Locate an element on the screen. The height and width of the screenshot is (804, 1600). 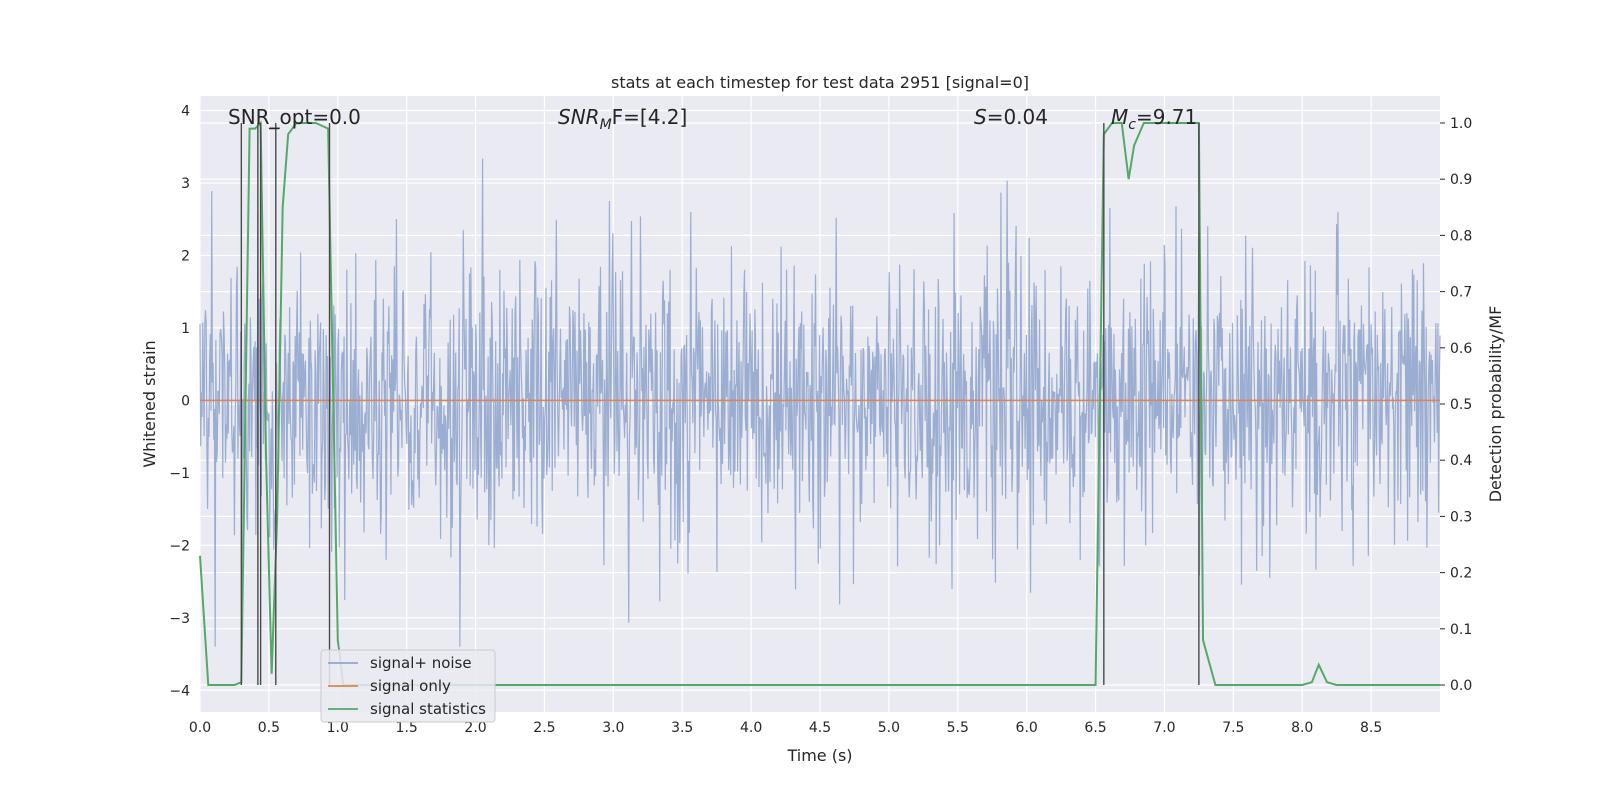
x-tick-label: 5.5 is located at coordinates (958, 728).